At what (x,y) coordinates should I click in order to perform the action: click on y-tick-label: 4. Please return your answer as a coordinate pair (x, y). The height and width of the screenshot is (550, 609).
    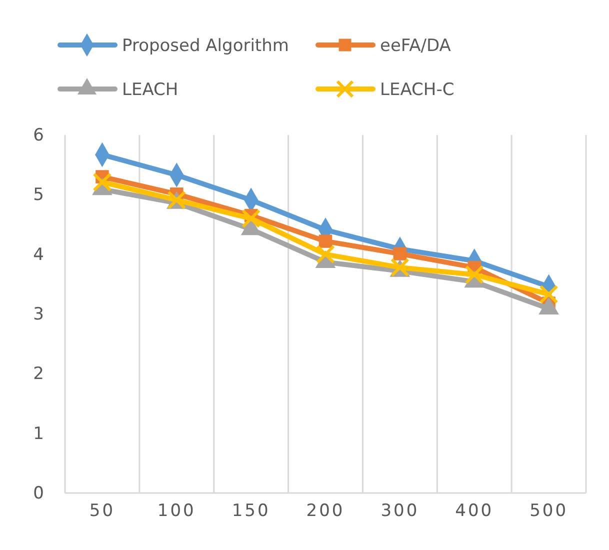
    Looking at the image, I should click on (38, 254).